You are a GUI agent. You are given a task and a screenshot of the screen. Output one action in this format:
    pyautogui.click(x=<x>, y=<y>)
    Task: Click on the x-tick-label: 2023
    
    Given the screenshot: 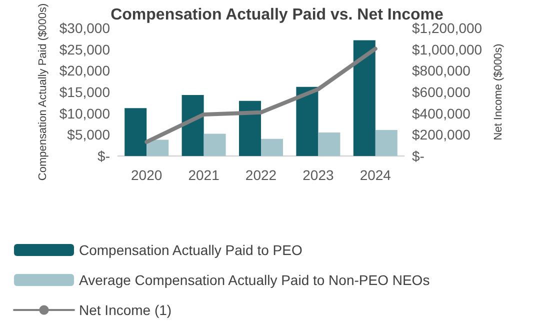 What is the action you would take?
    pyautogui.click(x=318, y=175)
    